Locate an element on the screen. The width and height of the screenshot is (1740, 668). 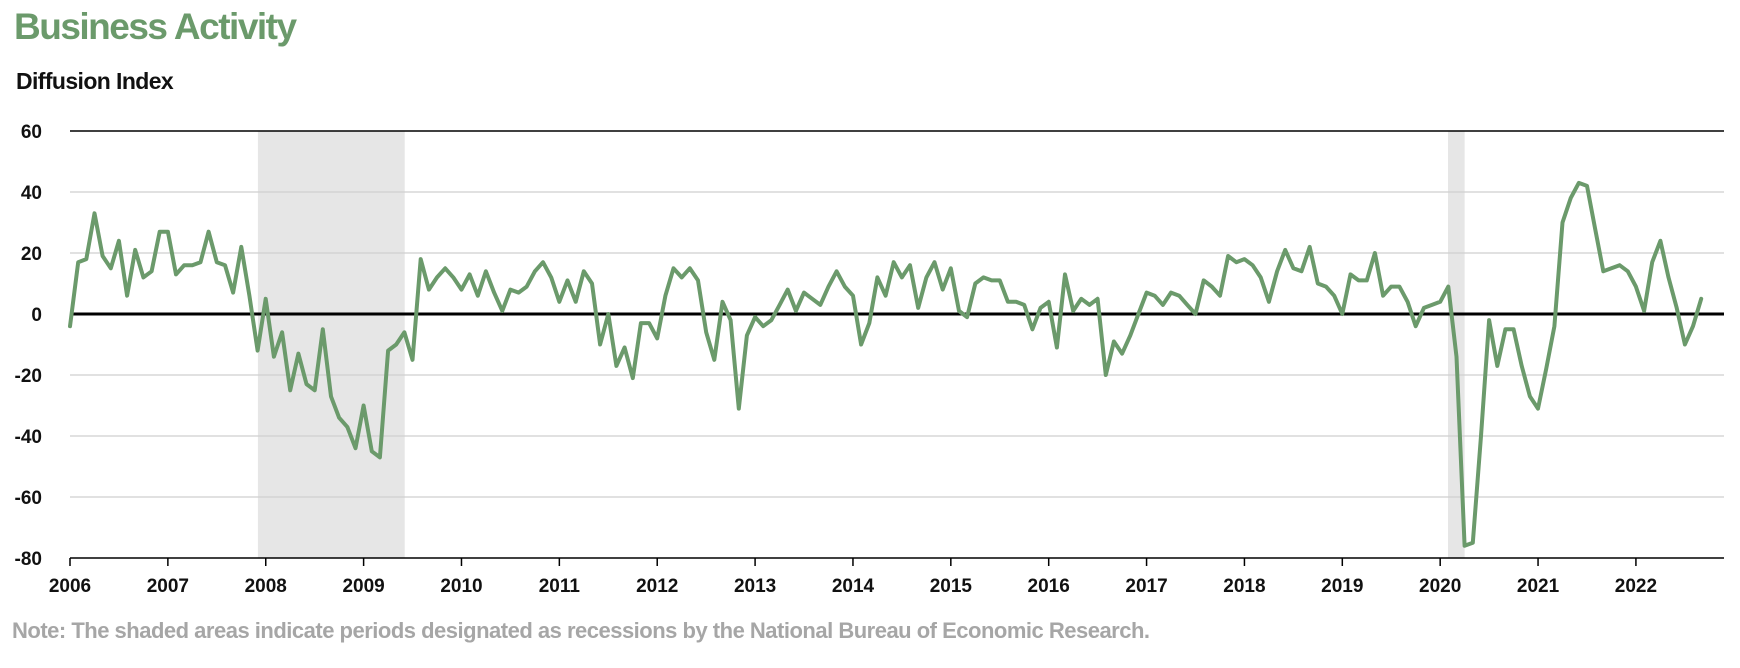
x-tick-label: 2009 is located at coordinates (363, 586).